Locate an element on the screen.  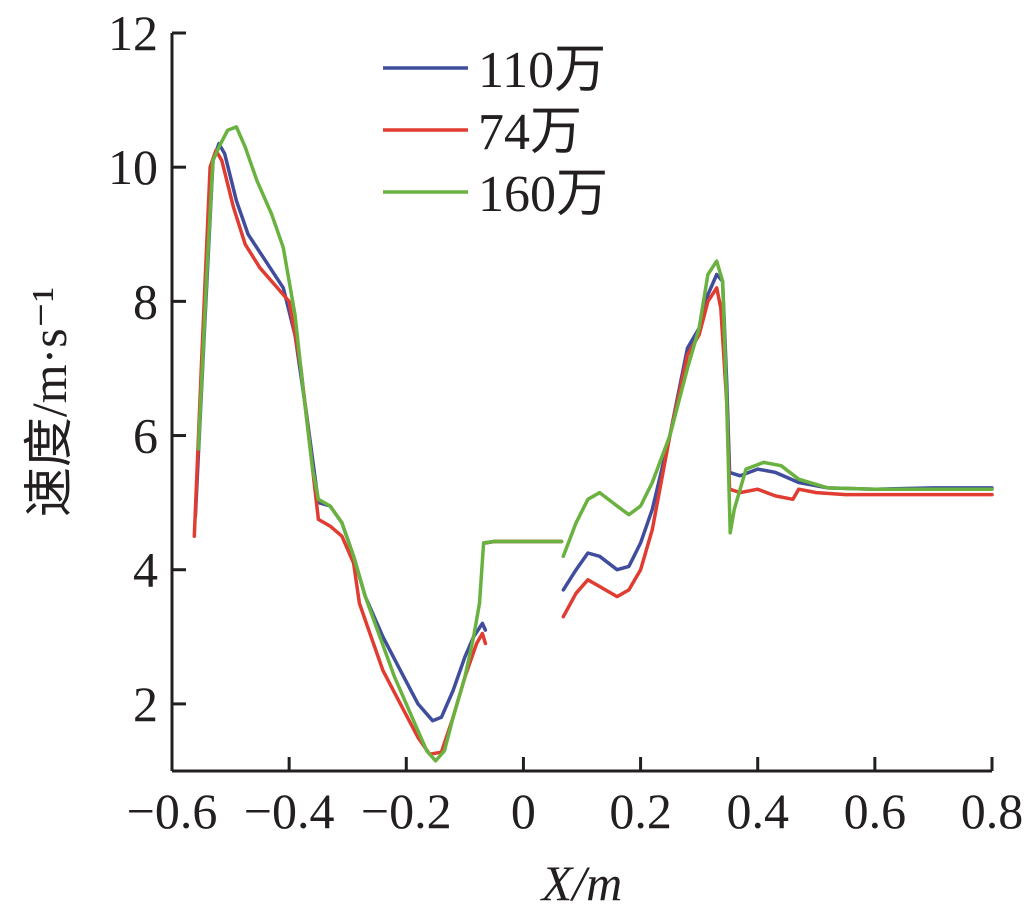
x-tick-label: 0.4 is located at coordinates (757, 811).